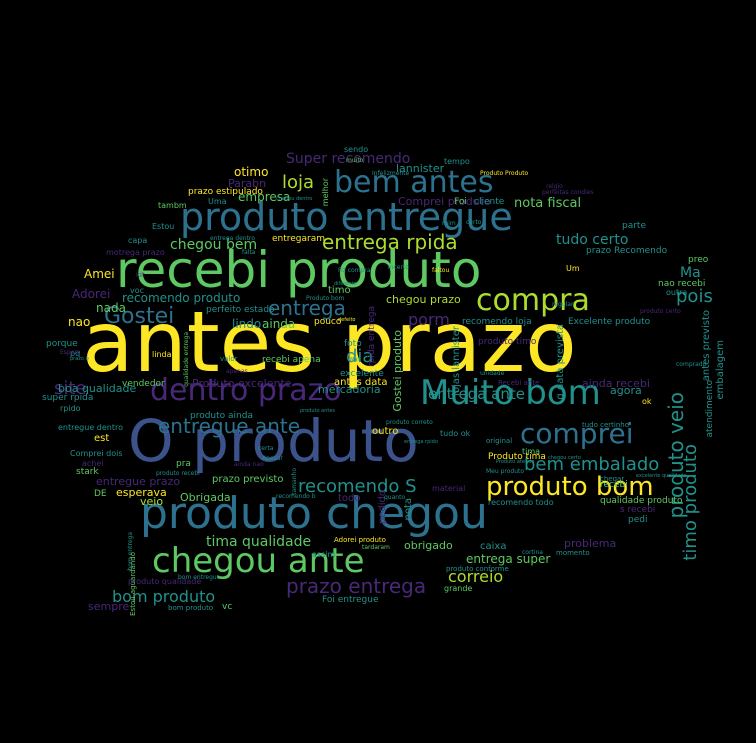  I want to click on cloud-word: produto entregue, so click(346, 217).